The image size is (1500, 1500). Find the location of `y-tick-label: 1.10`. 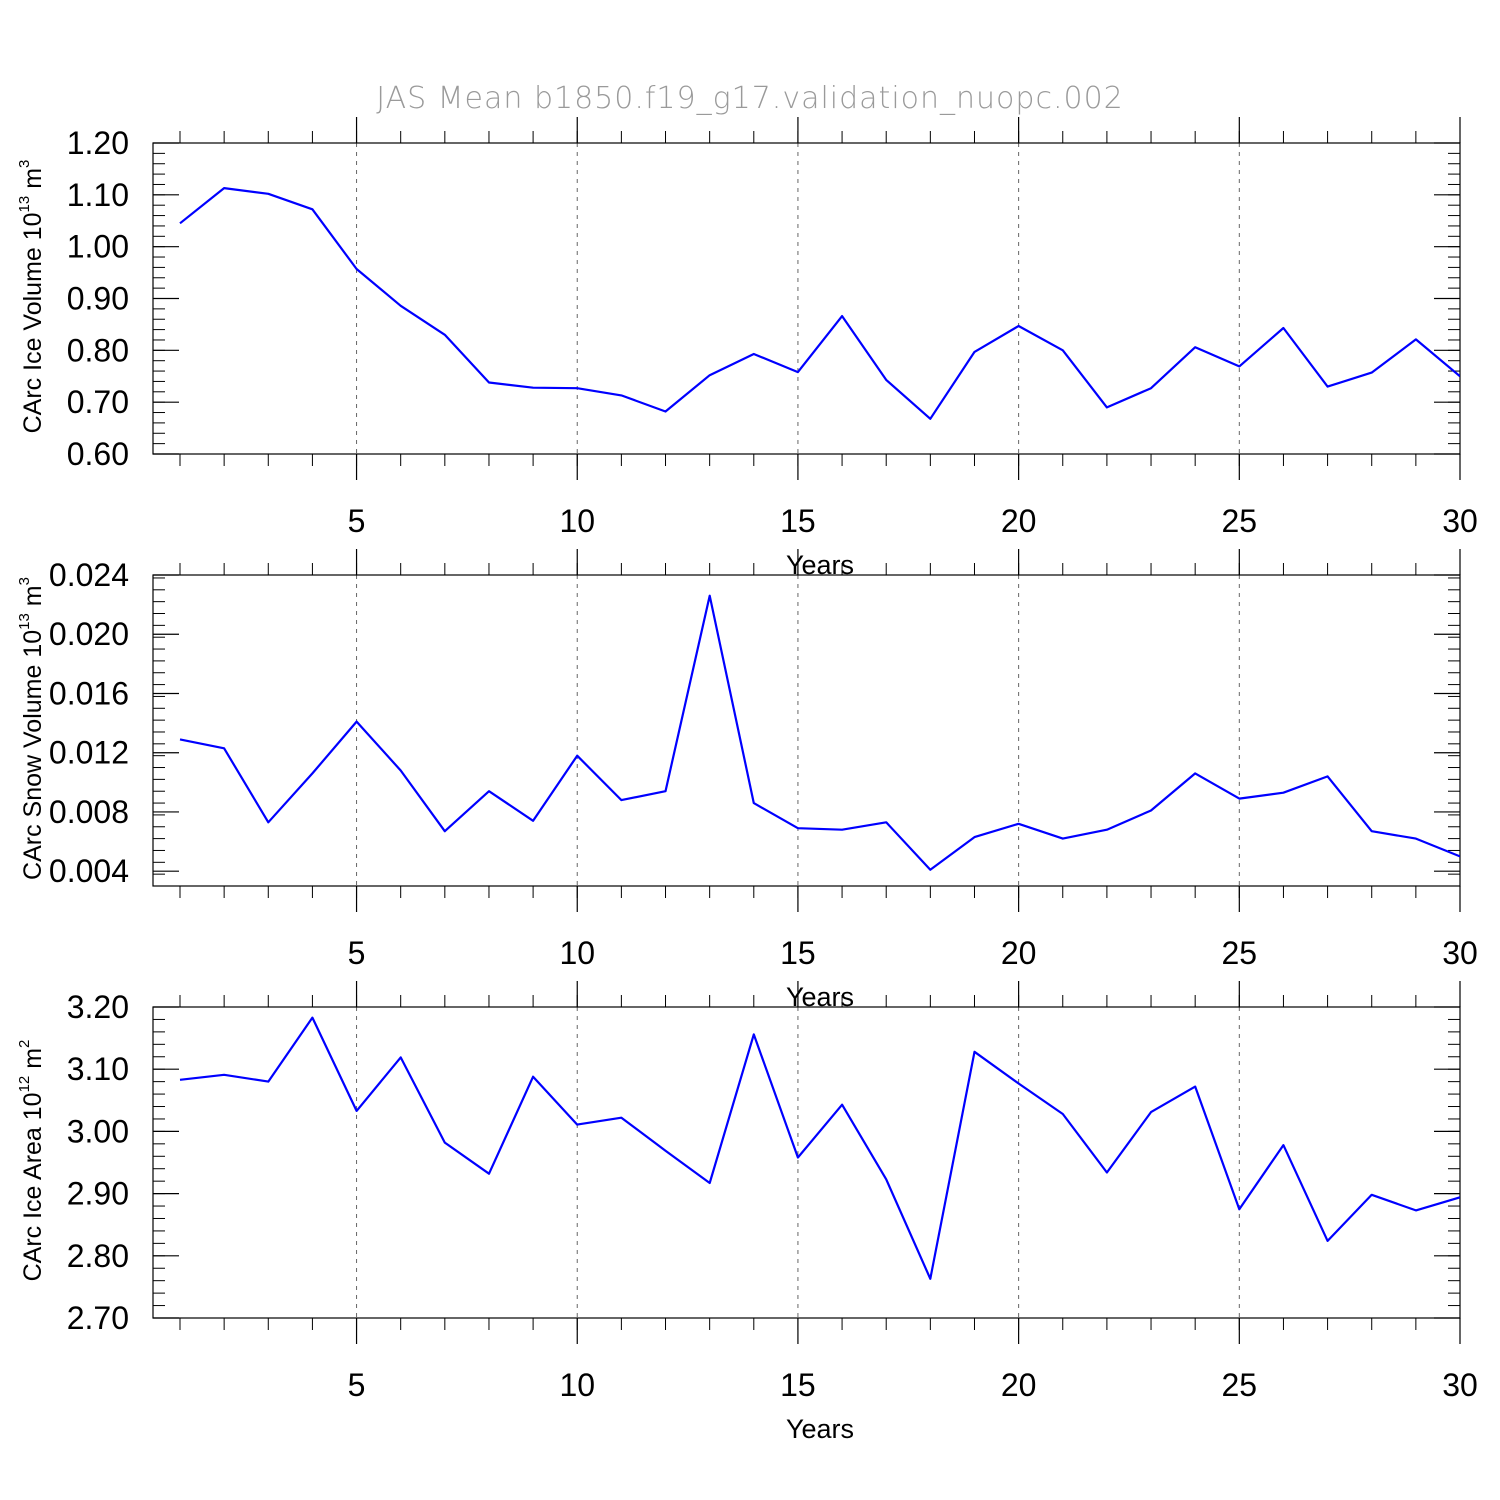

y-tick-label: 1.10 is located at coordinates (98, 195).